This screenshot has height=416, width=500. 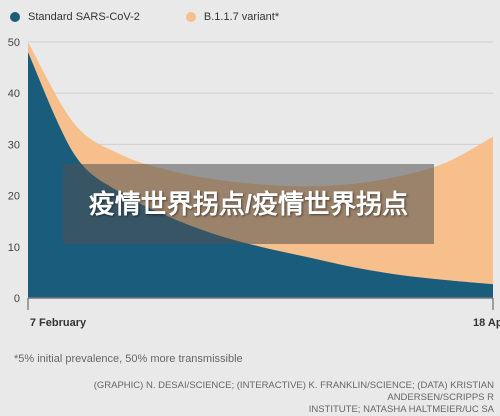 I want to click on legend-swatch-variant, so click(x=190, y=17).